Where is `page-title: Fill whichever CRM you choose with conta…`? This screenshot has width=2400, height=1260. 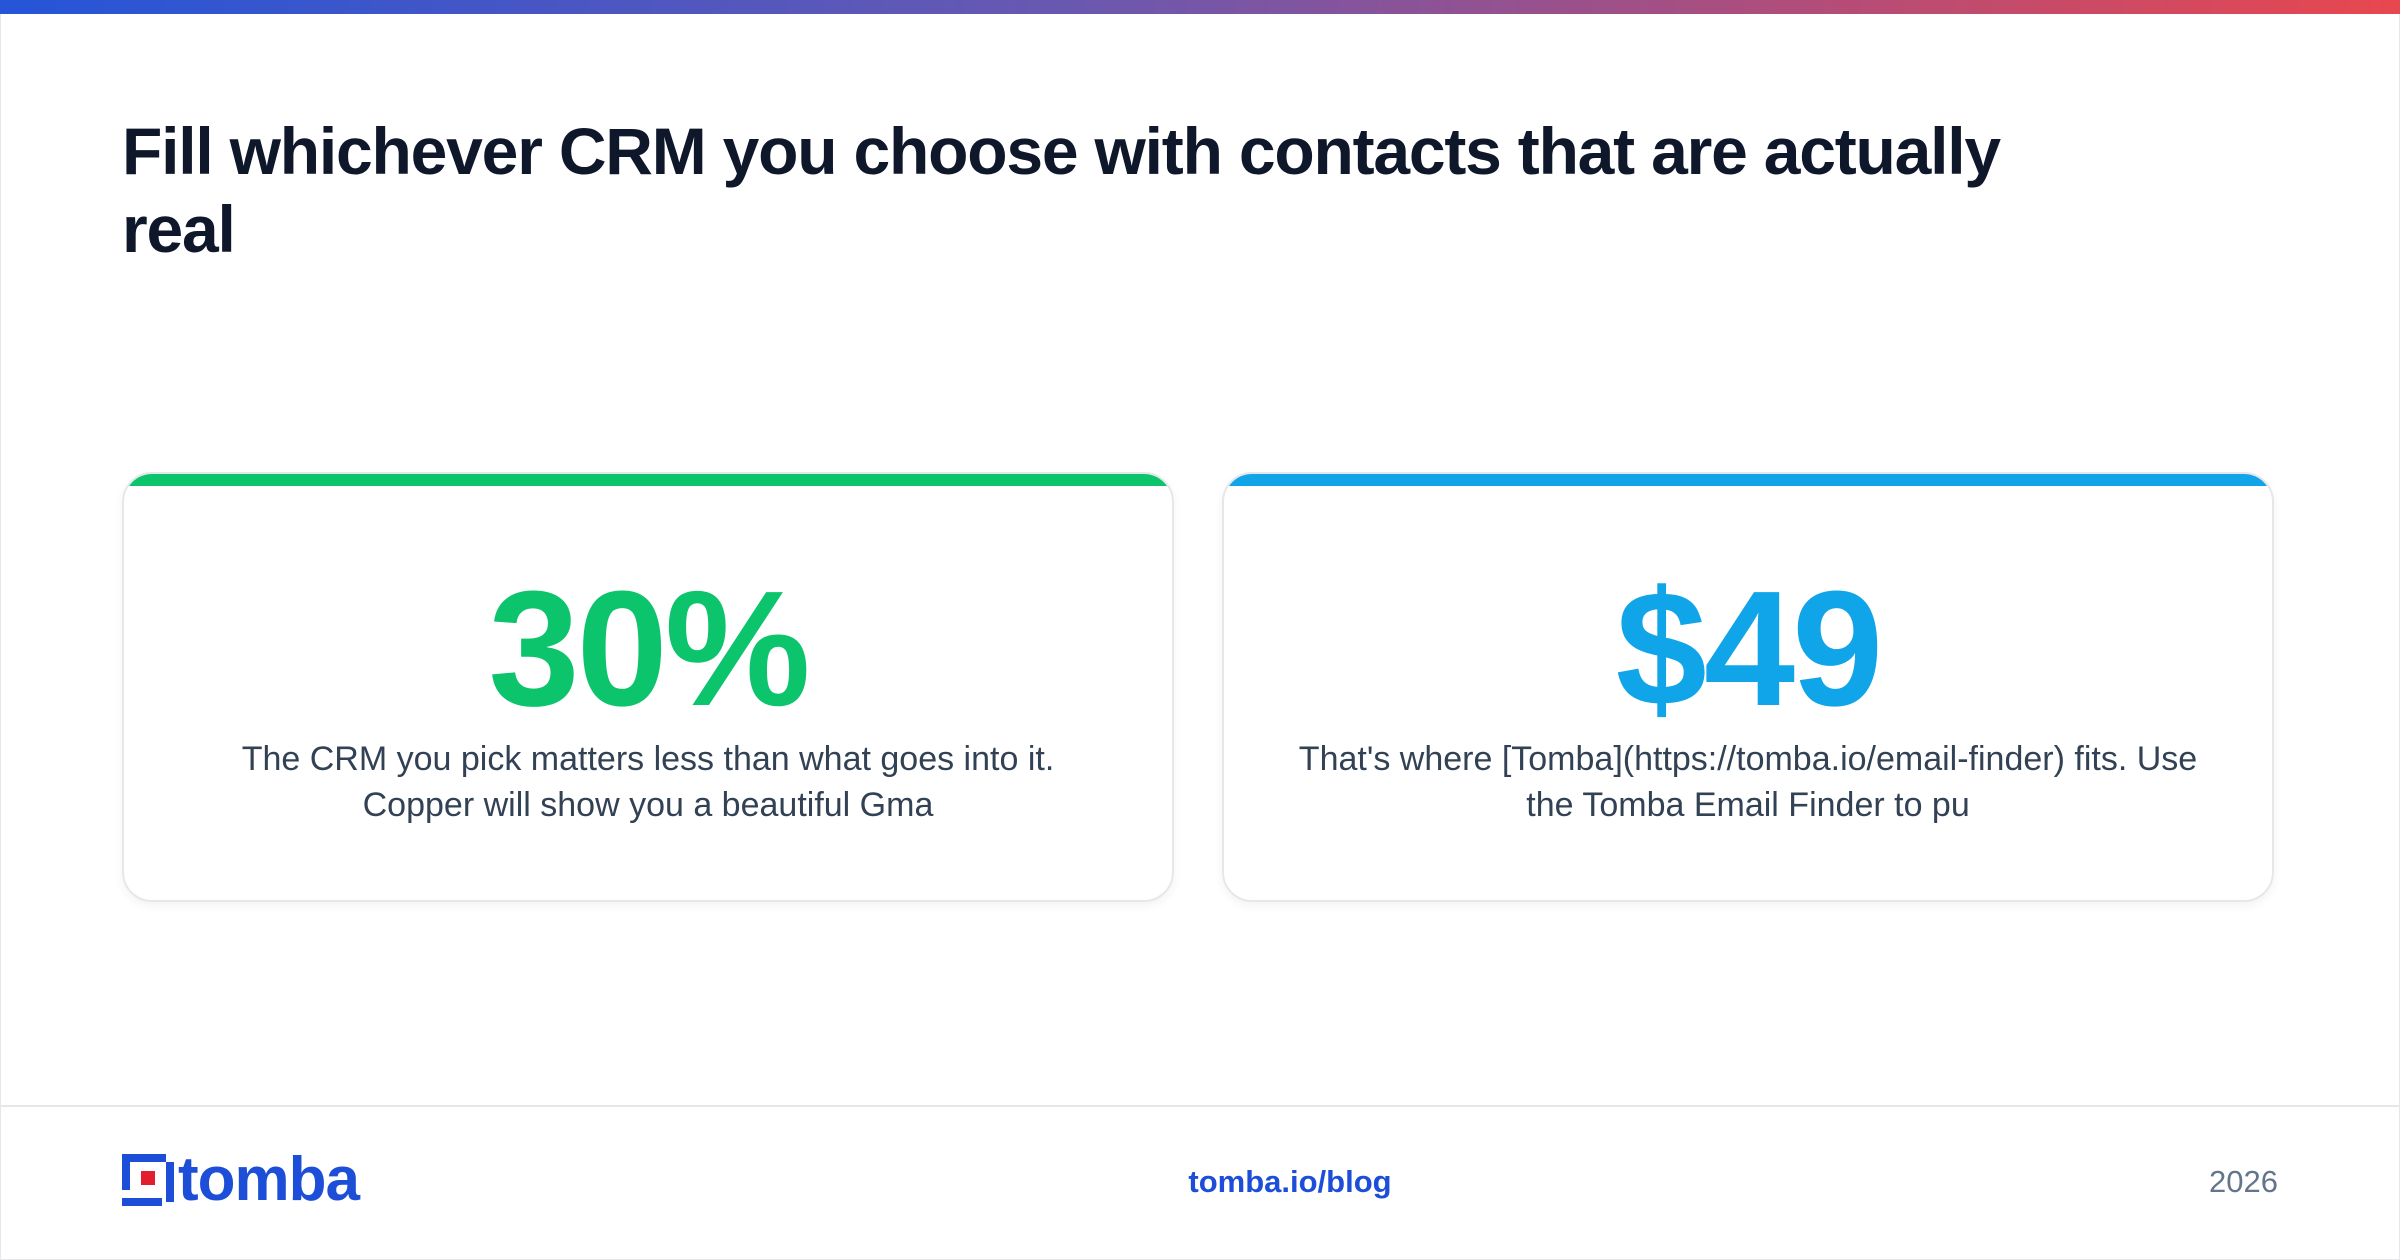
page-title: Fill whichever CRM you choose with conta… is located at coordinates (1061, 190).